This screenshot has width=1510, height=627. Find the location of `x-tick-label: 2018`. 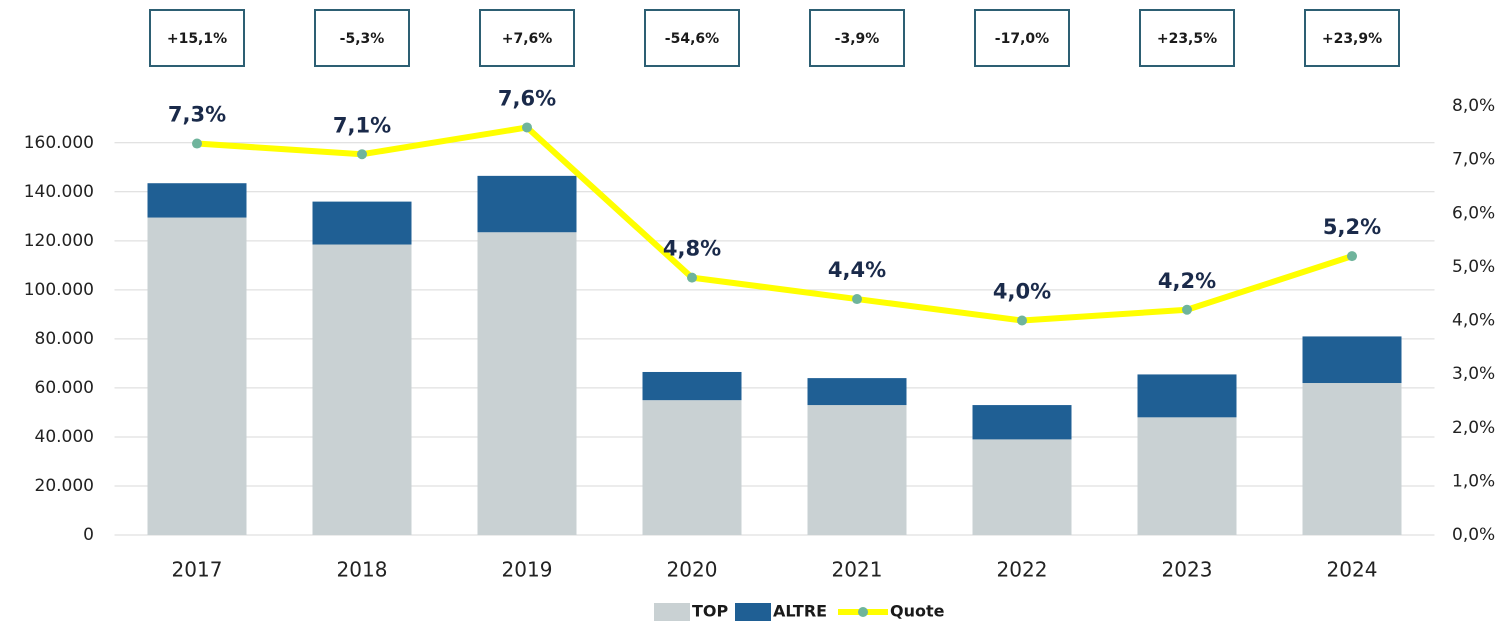

x-tick-label: 2018 is located at coordinates (362, 570).